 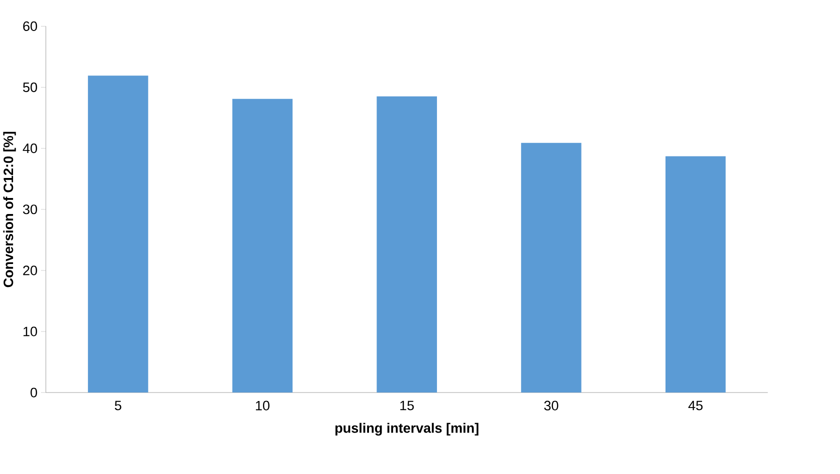 I want to click on y-tick-label: 0, so click(x=34, y=393).